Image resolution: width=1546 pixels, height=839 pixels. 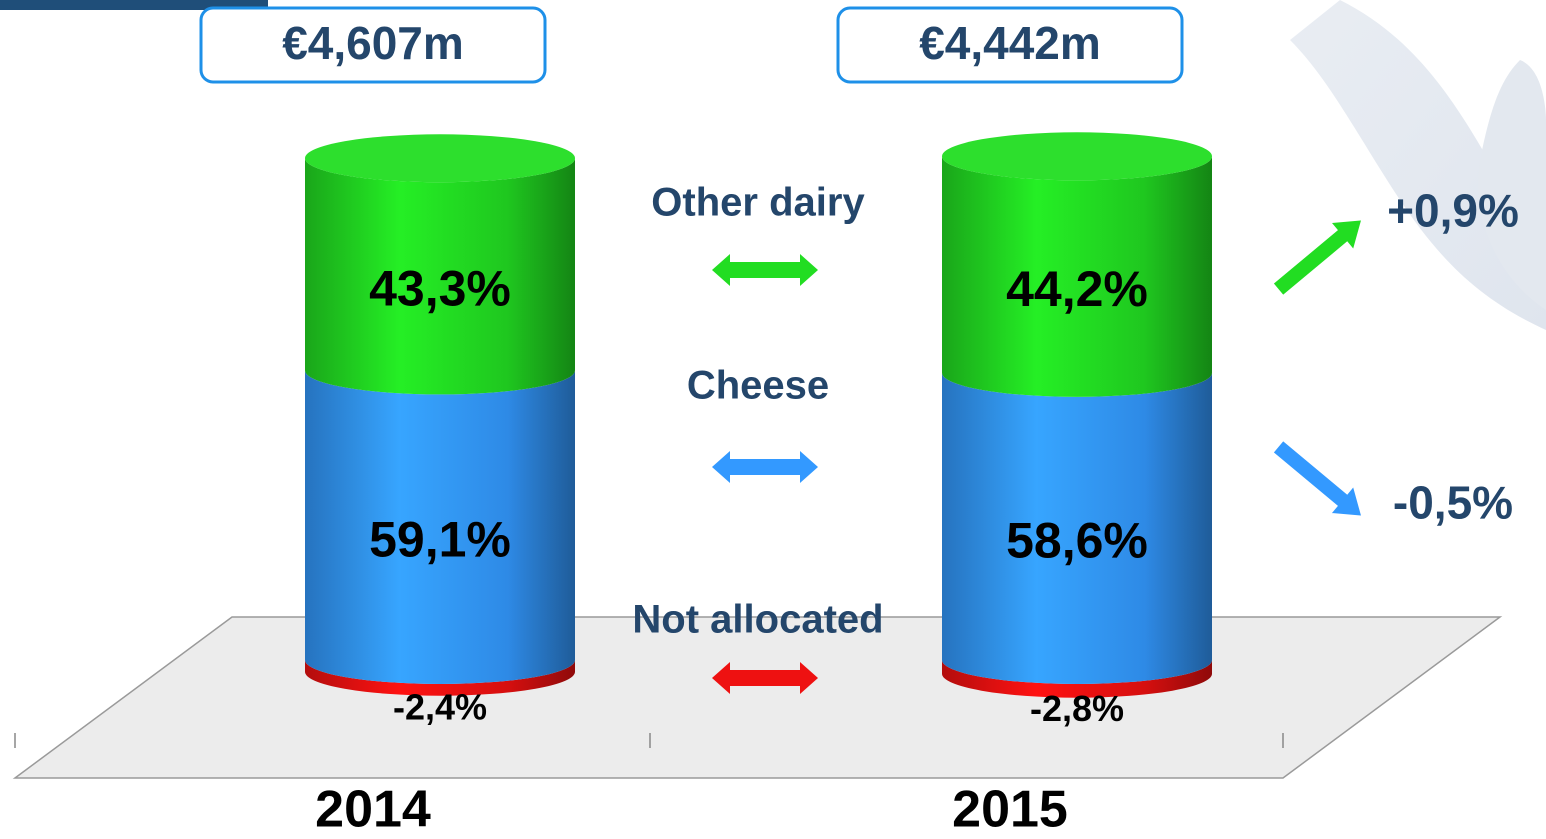 What do you see at coordinates (373, 810) in the screenshot?
I see `x-tick-label: 2014` at bounding box center [373, 810].